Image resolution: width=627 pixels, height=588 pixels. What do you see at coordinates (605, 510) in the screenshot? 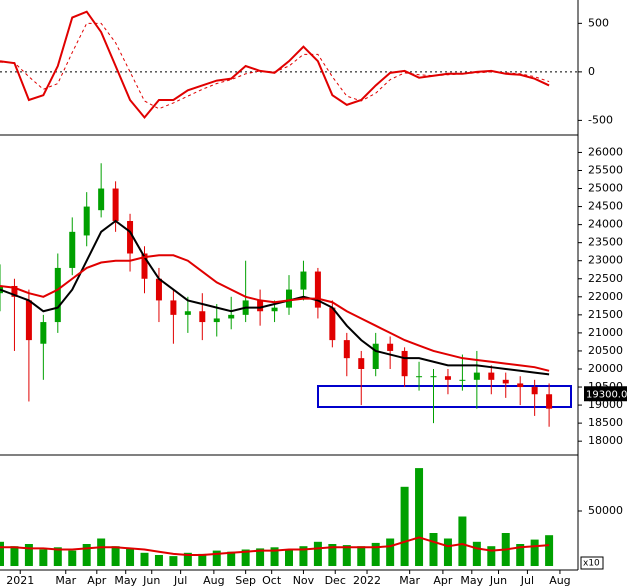
I see `y-tick-label: 50000` at bounding box center [605, 510].